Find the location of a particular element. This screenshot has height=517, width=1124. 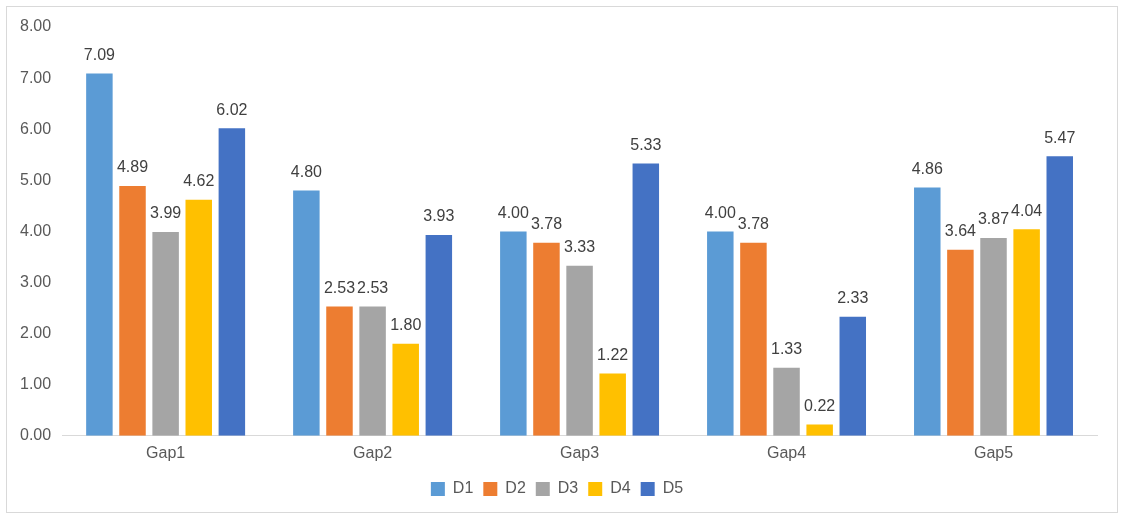

data-label: 7.09 is located at coordinates (99, 54).